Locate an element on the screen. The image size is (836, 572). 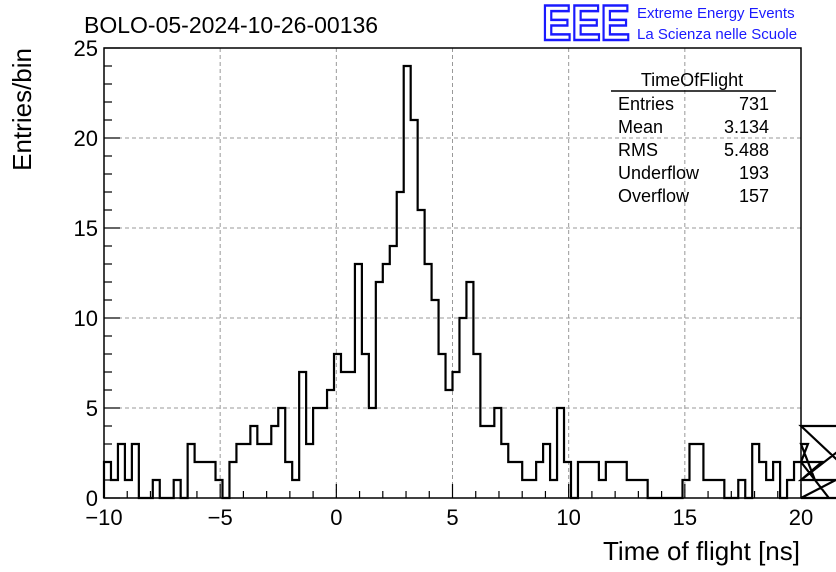
chart-title: BOLO-05-2024-10-26-00136 is located at coordinates (231, 25).